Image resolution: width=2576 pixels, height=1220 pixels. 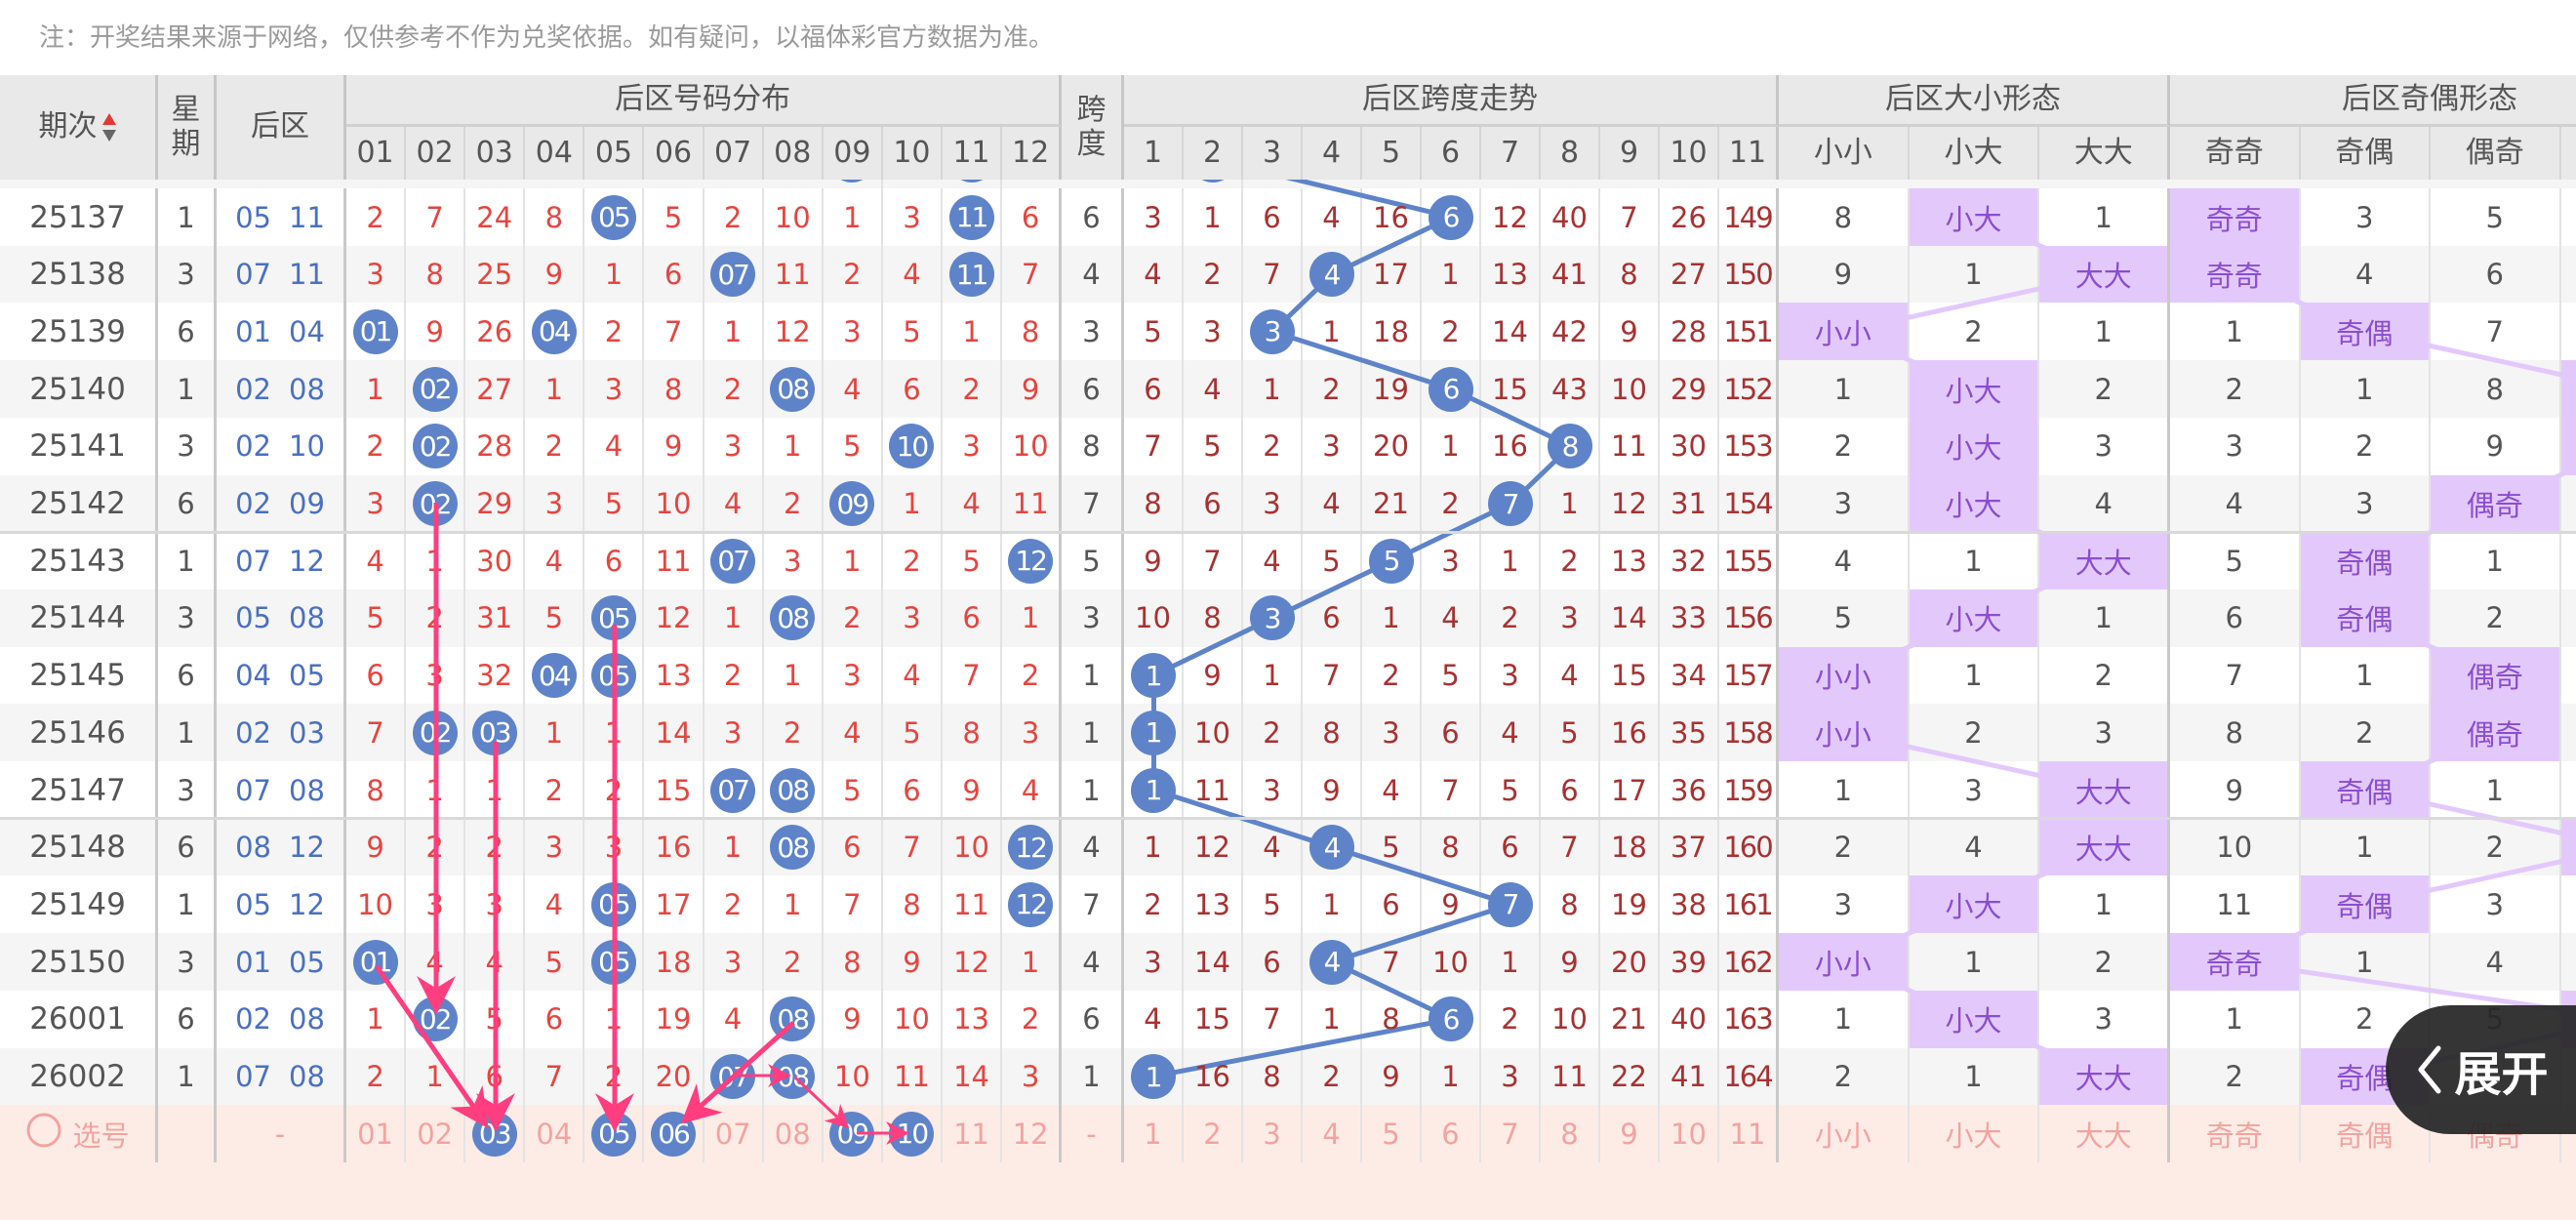 I want to click on dist-cell: 07, so click(x=734, y=275).